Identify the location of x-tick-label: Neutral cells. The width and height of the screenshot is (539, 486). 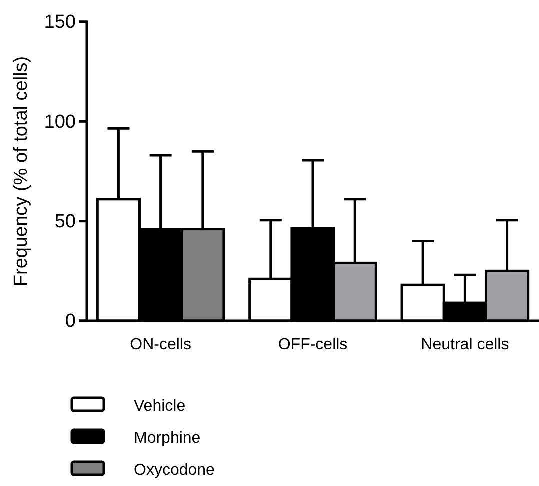
(465, 345).